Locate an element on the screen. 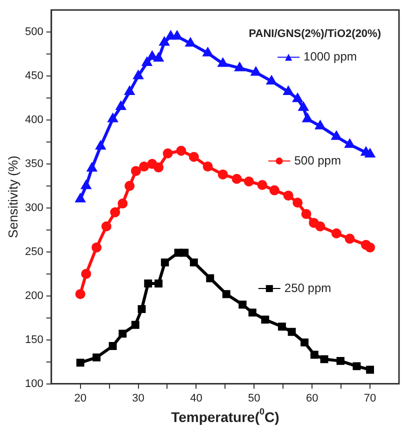  x-tick-label: 20 is located at coordinates (80, 398).